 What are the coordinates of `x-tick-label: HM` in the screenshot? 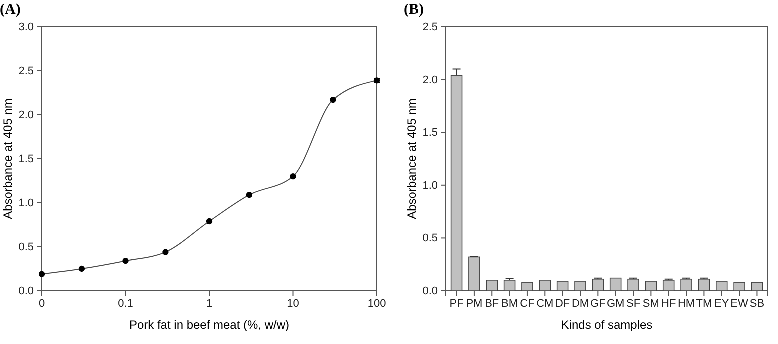 It's located at (687, 304).